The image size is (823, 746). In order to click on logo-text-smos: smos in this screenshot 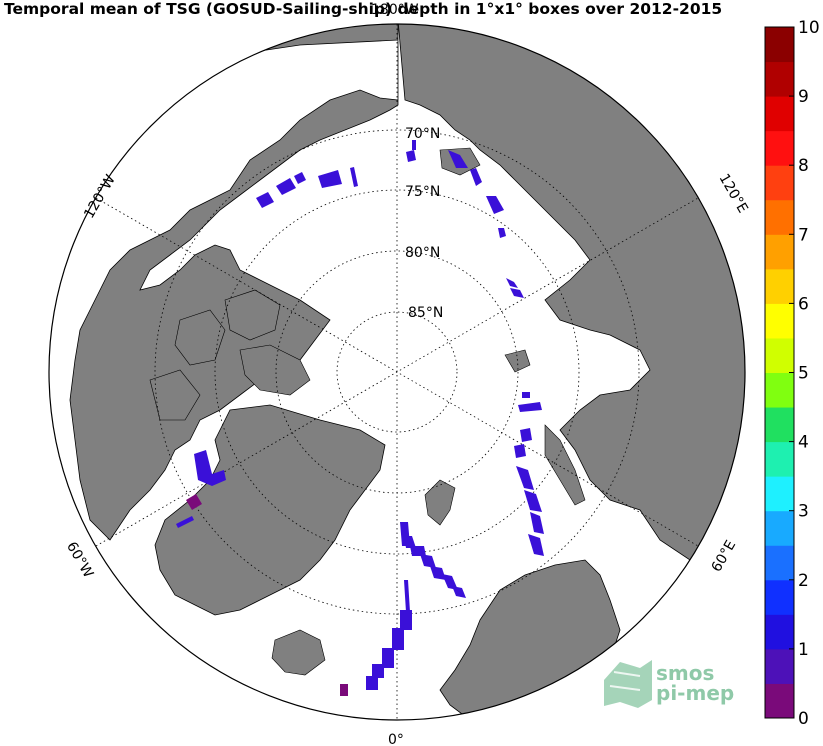, I will do `click(685, 673)`.